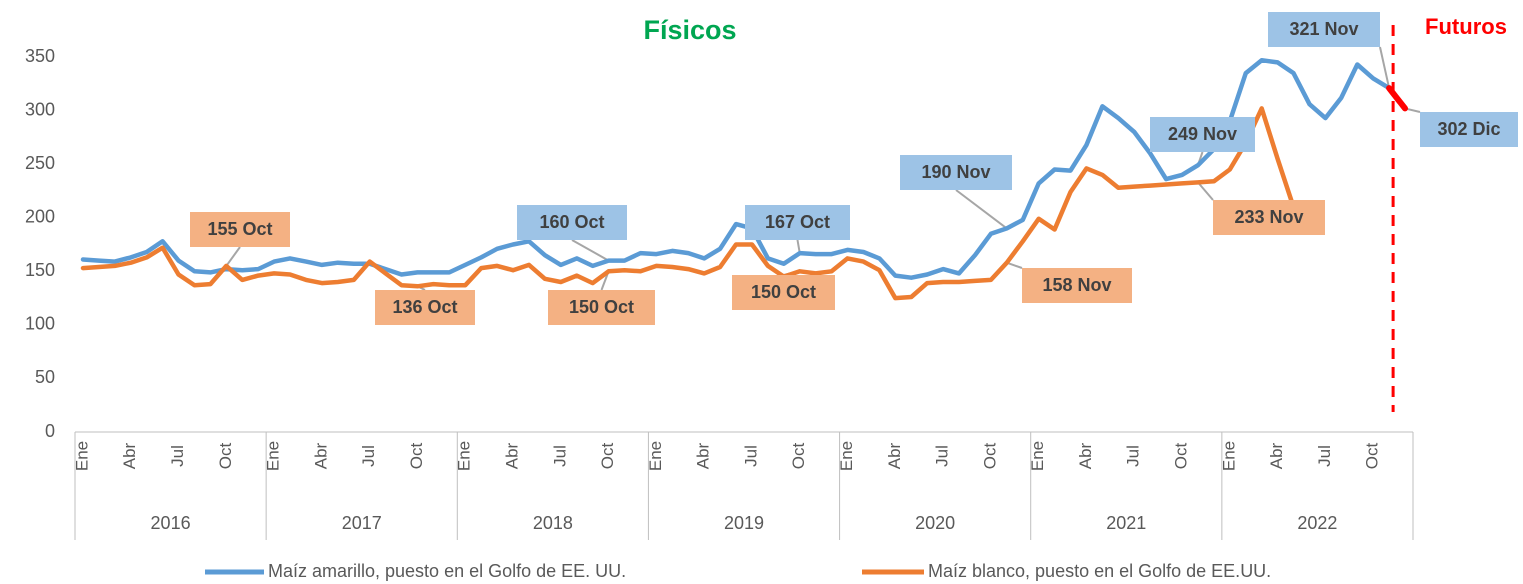  I want to click on year-label: 2022, so click(1317, 523).